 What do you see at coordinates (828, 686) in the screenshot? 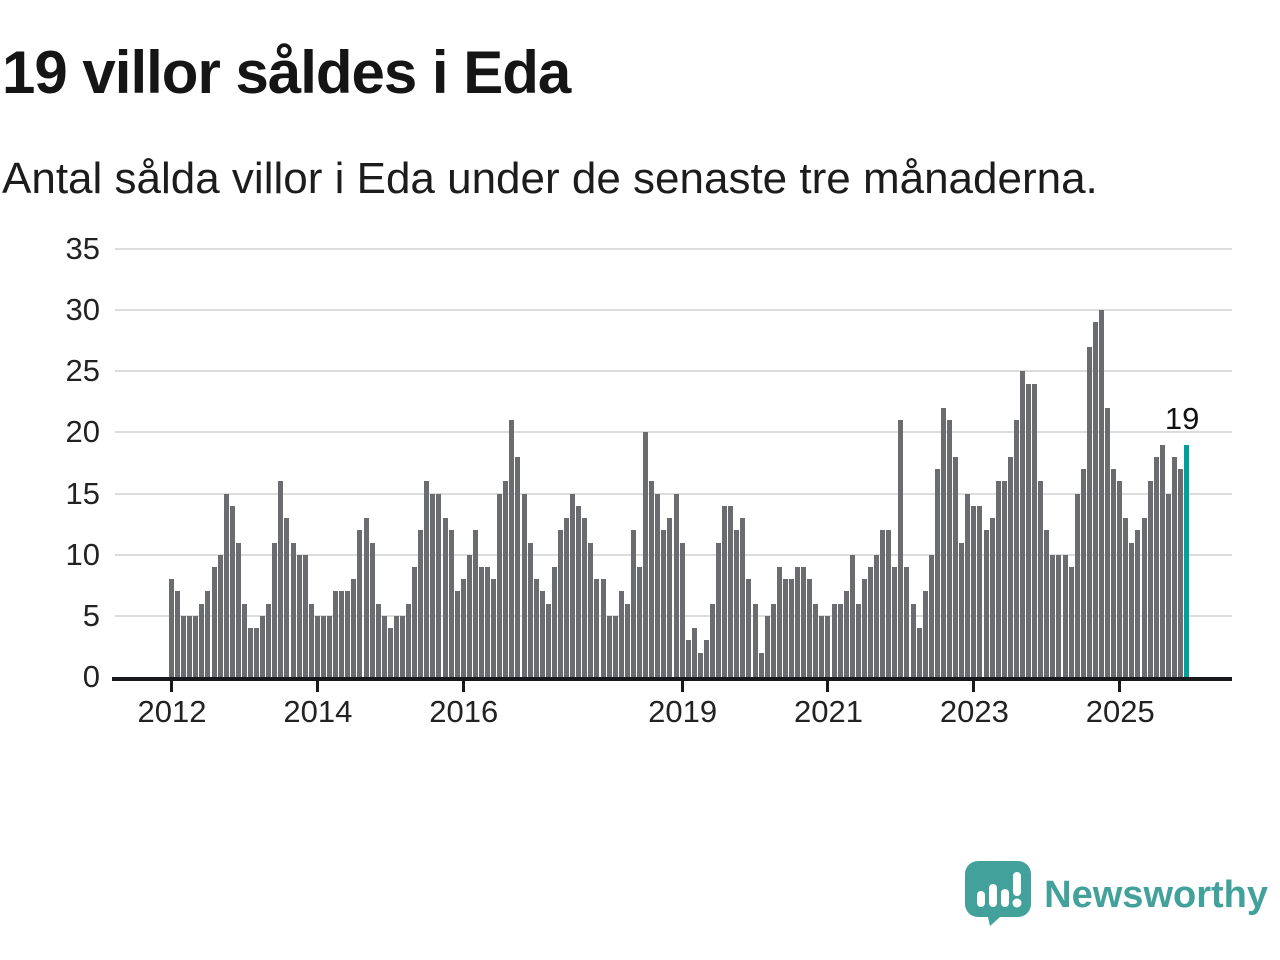
I see `x-axis-tick-2021` at bounding box center [828, 686].